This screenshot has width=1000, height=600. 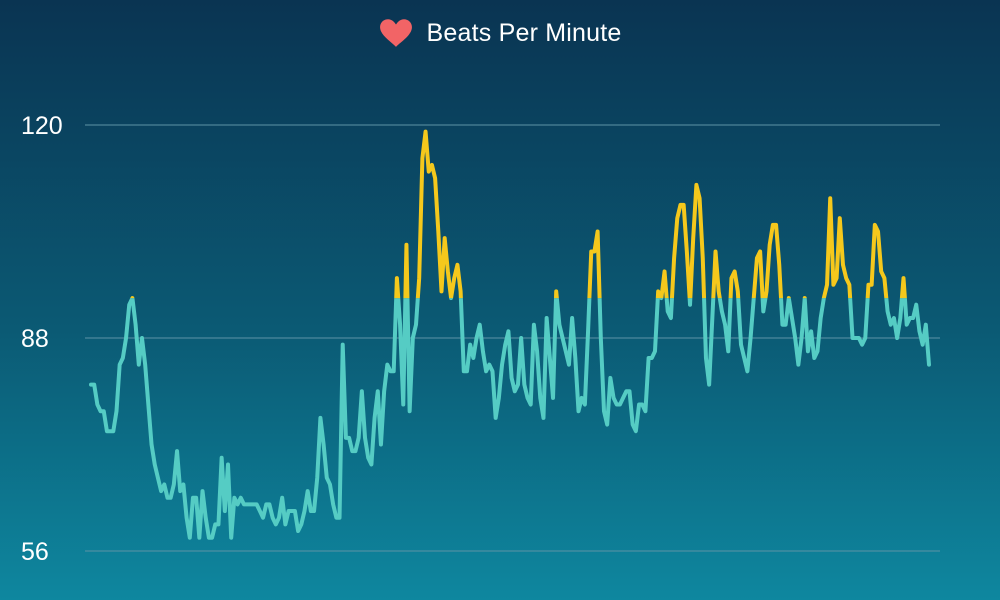 I want to click on y-axis-ticks: 56 88 120, so click(x=42, y=339).